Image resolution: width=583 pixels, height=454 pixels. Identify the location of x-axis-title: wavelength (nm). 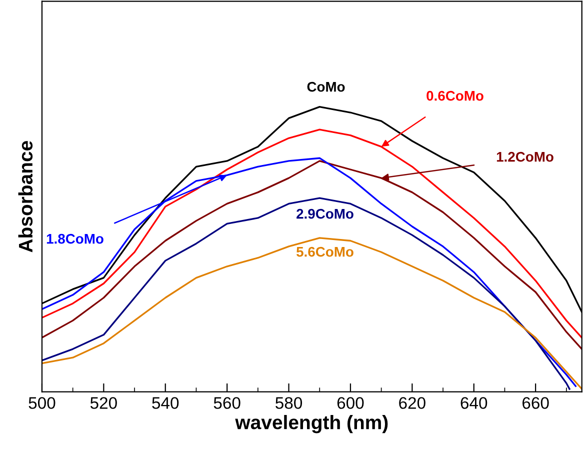
(311, 424).